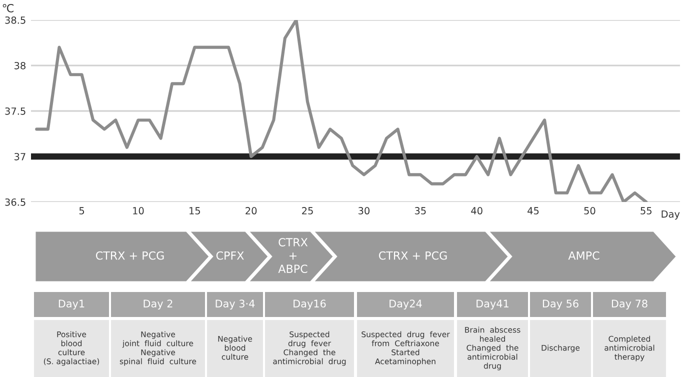 The image size is (681, 377). What do you see at coordinates (71, 305) in the screenshot?
I see `text: Day1` at bounding box center [71, 305].